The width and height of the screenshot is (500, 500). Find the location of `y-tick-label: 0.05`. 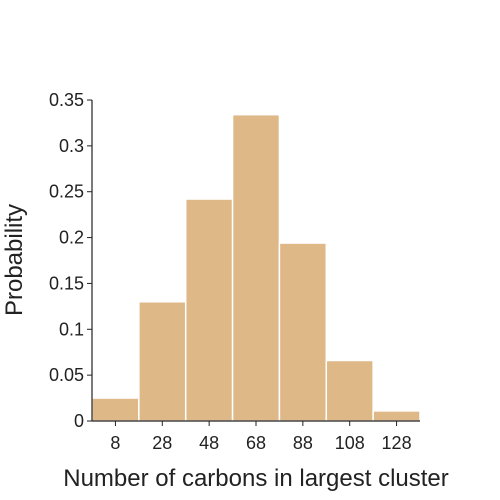

y-tick-label: 0.05 is located at coordinates (66, 375).